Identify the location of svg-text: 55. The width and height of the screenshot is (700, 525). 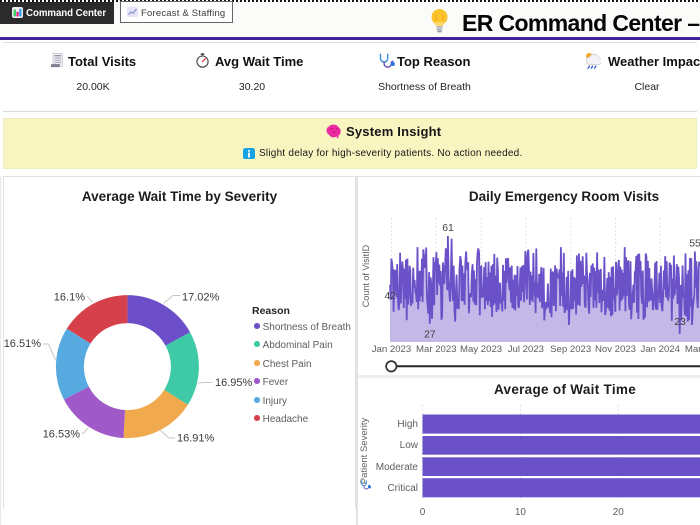
(694, 244).